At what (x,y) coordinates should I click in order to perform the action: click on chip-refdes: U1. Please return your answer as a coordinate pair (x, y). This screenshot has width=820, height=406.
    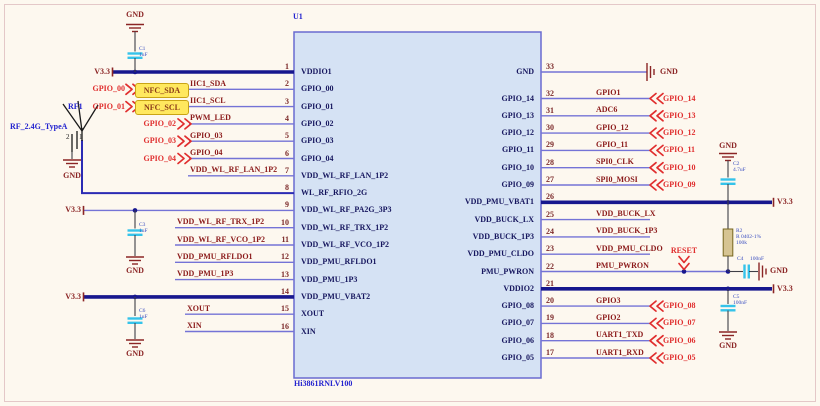
    Looking at the image, I should click on (298, 16).